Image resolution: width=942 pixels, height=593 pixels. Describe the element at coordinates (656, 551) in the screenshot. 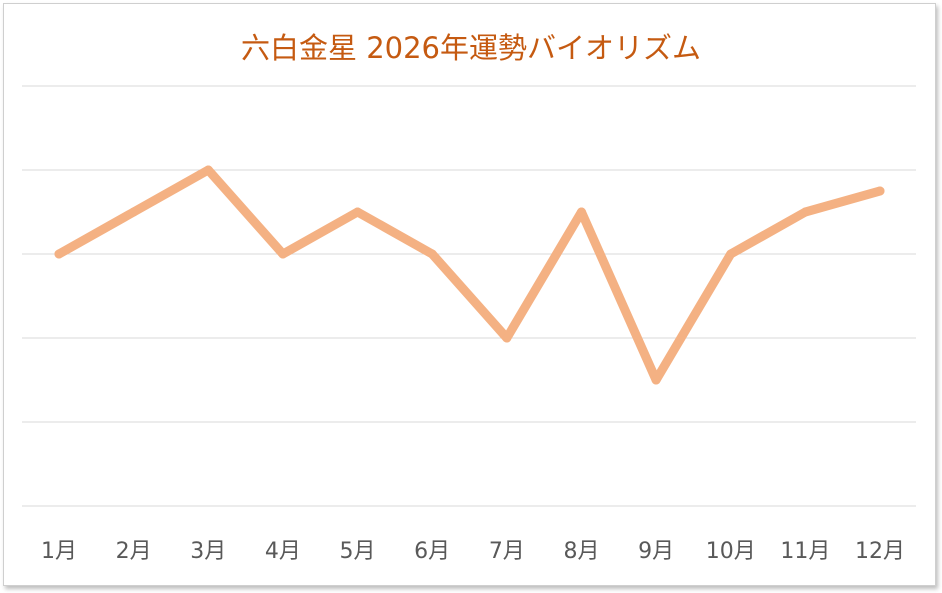

I see `x-tick-label: 9月` at that location.